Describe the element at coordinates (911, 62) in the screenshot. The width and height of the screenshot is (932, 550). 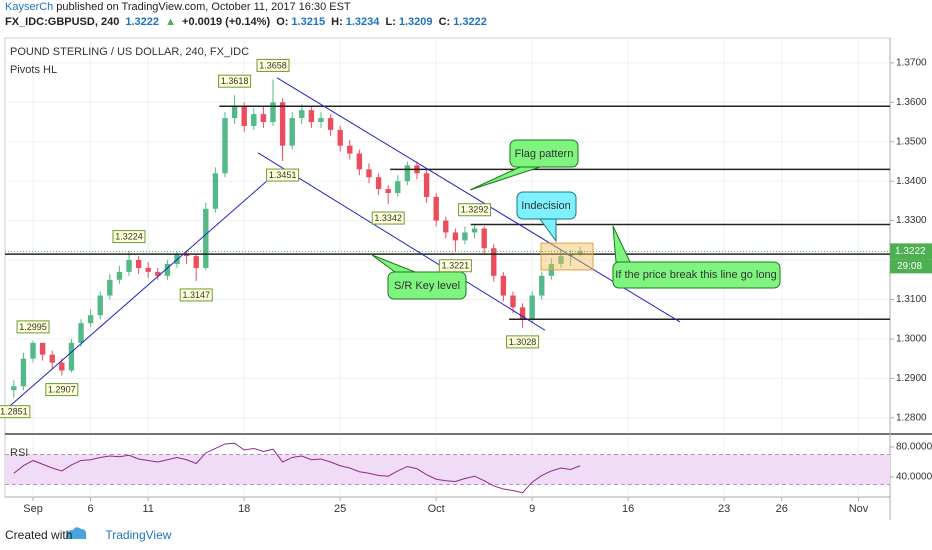
I see `y-tick-label: 1.3700` at that location.